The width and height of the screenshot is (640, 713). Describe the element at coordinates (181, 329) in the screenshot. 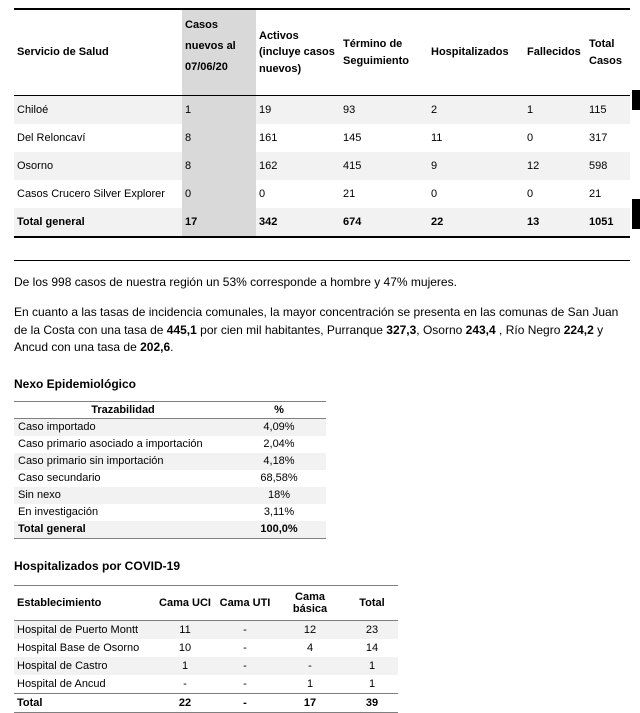

I see `incidence-rate-san-juan: 445,1` at that location.